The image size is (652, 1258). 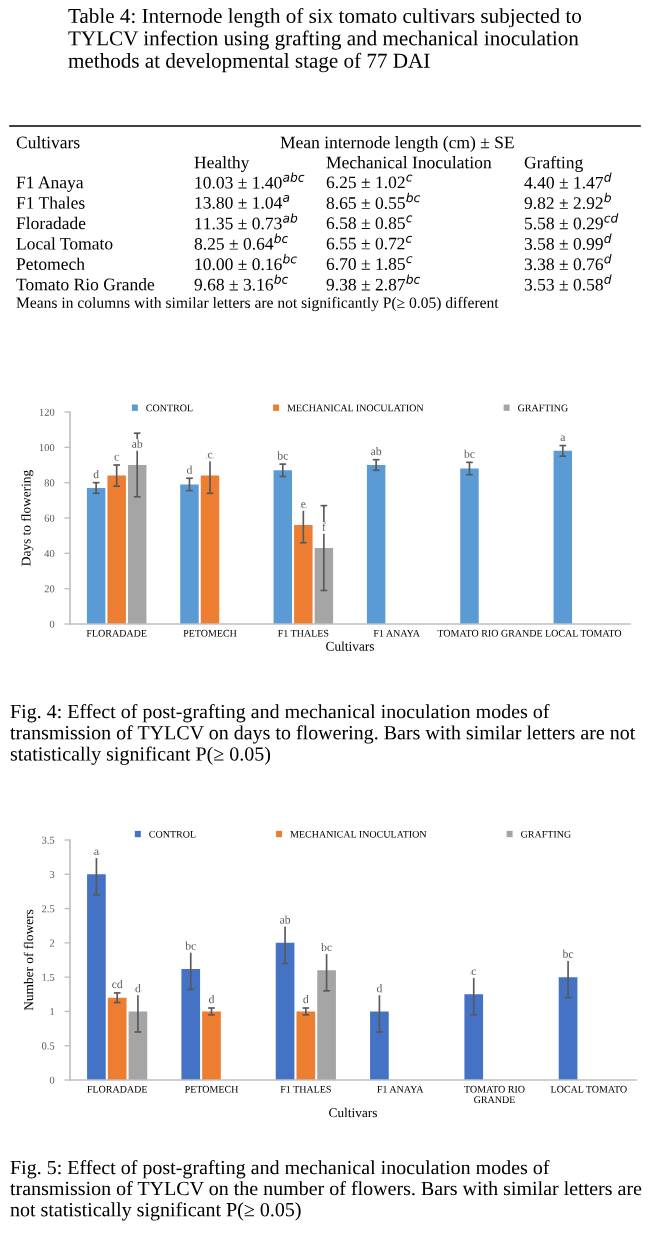 I want to click on text: 6.55 ± 0.72$^{c}$, so click(x=369, y=242).